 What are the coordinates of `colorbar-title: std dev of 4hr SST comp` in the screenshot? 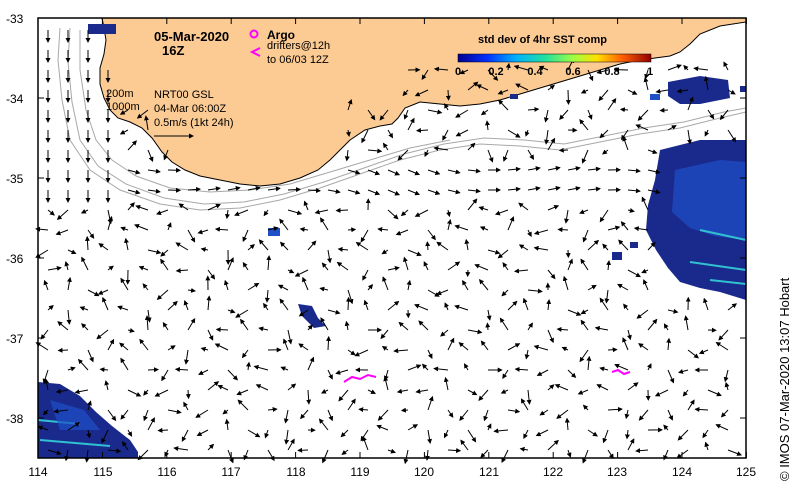 It's located at (542, 40).